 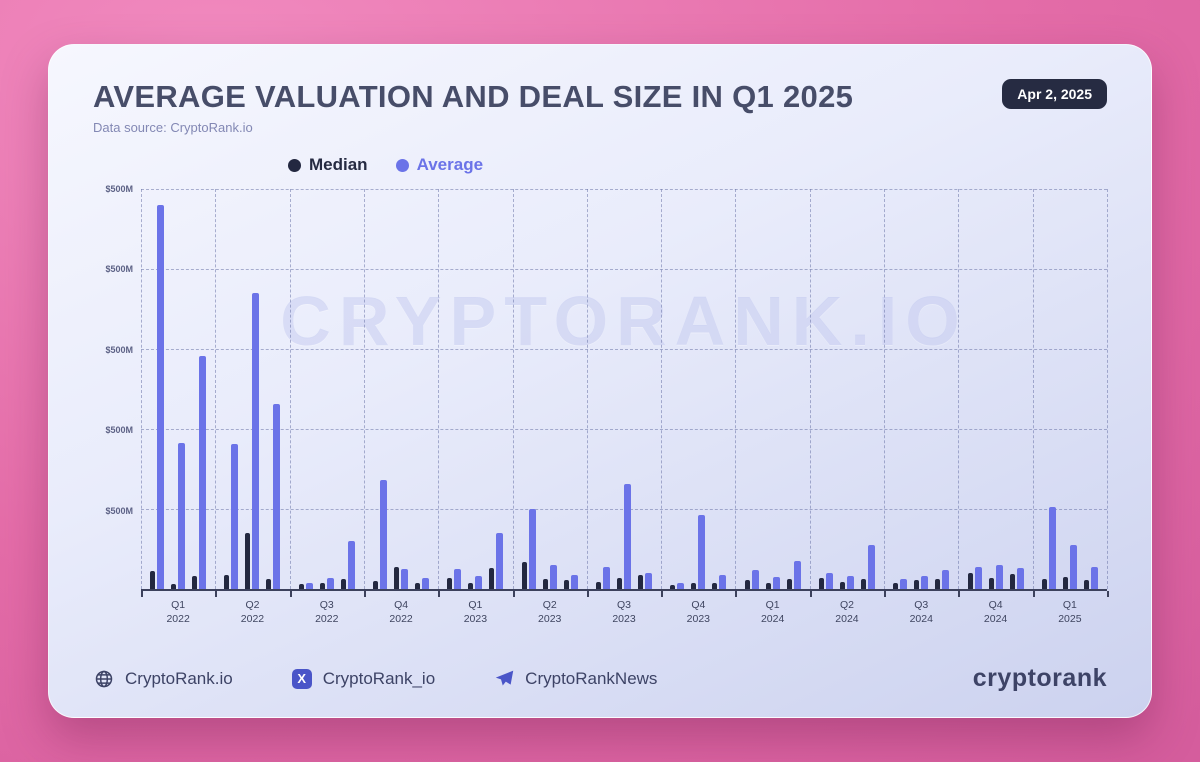 I want to click on x-axis-label: Q4 2022, so click(x=401, y=612).